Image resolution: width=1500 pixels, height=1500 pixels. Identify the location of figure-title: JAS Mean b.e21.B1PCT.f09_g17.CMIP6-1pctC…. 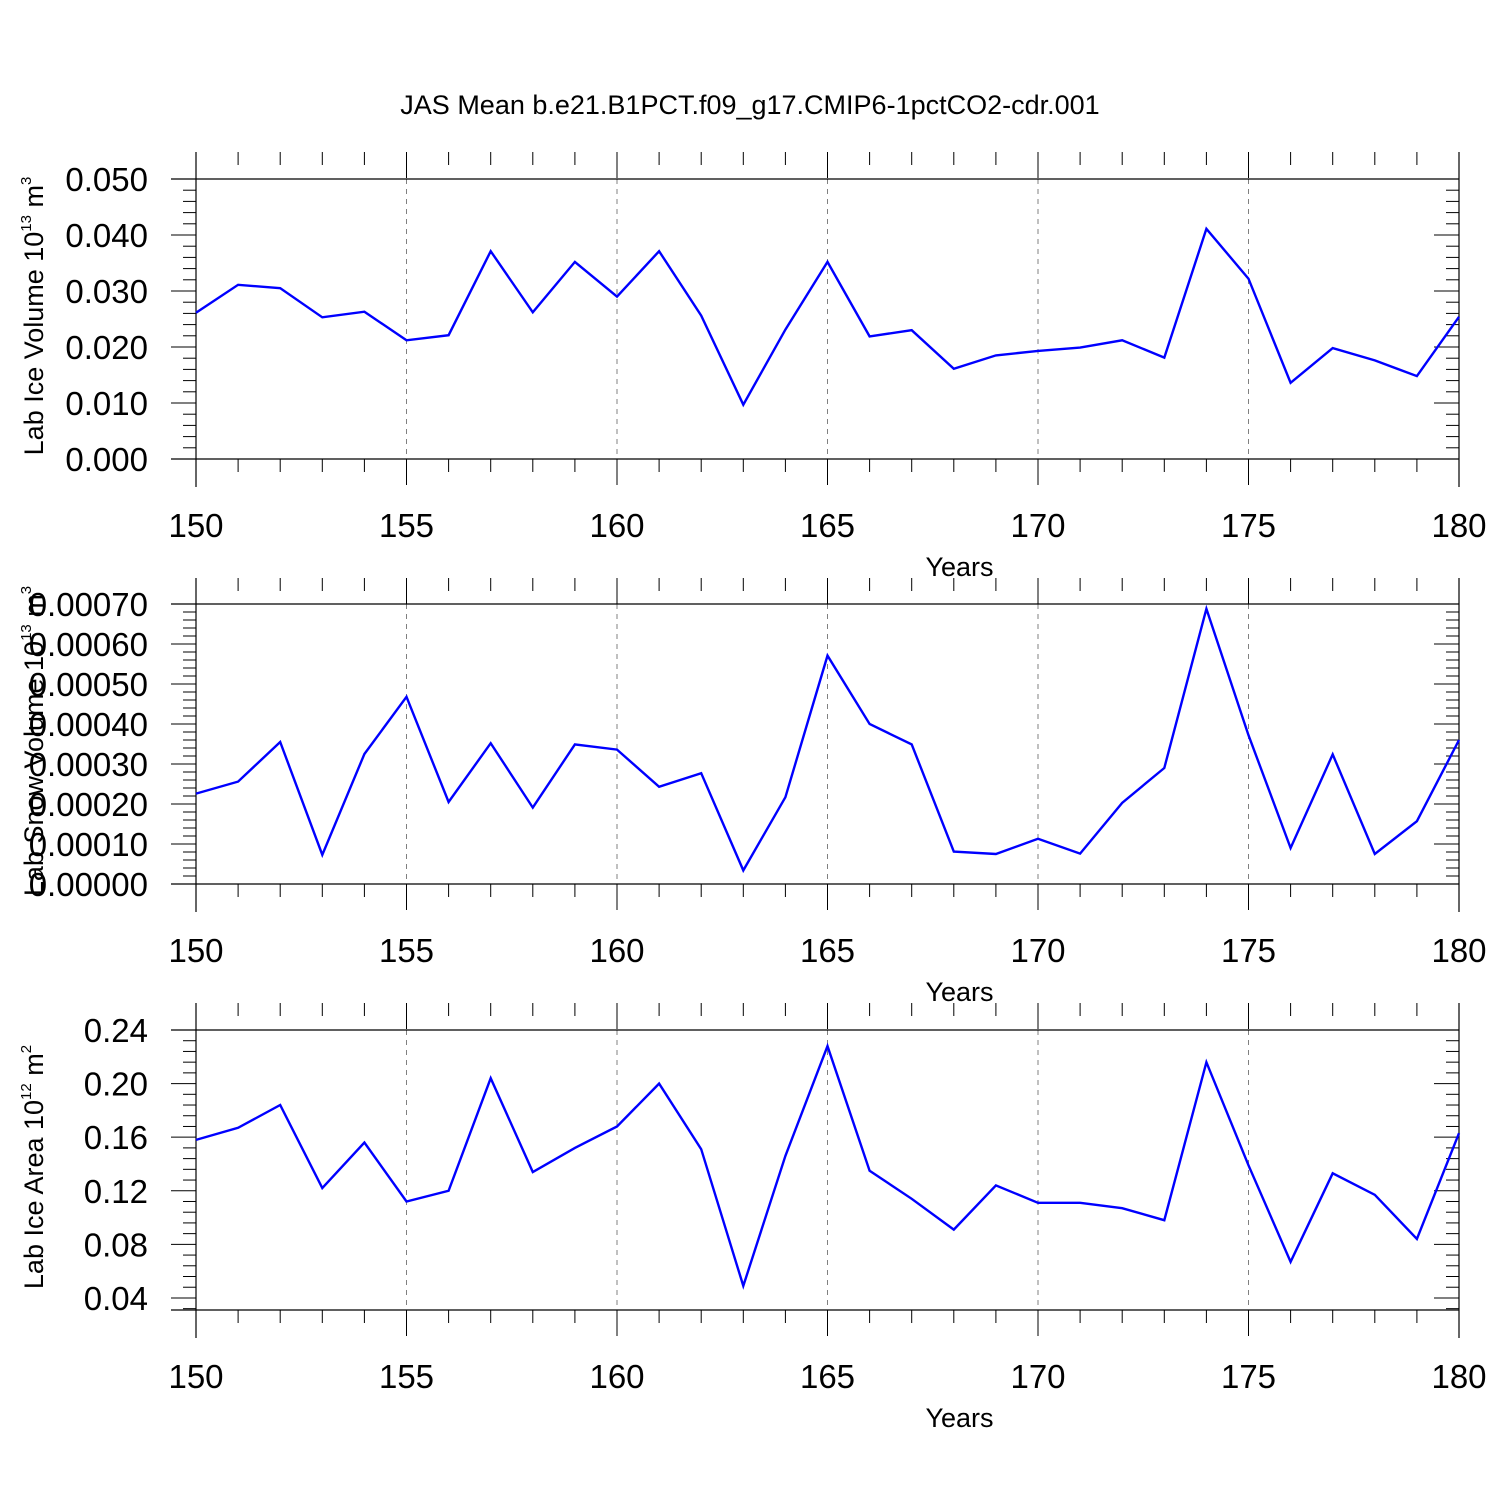
(749, 105).